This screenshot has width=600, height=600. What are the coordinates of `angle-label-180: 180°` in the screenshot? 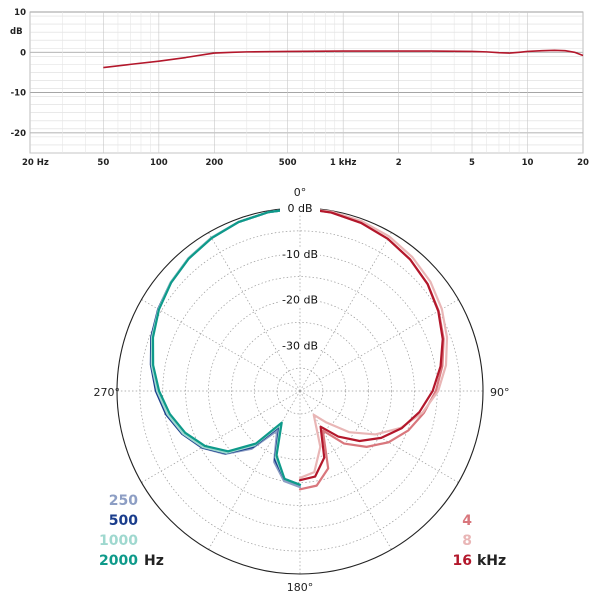 It's located at (300, 587).